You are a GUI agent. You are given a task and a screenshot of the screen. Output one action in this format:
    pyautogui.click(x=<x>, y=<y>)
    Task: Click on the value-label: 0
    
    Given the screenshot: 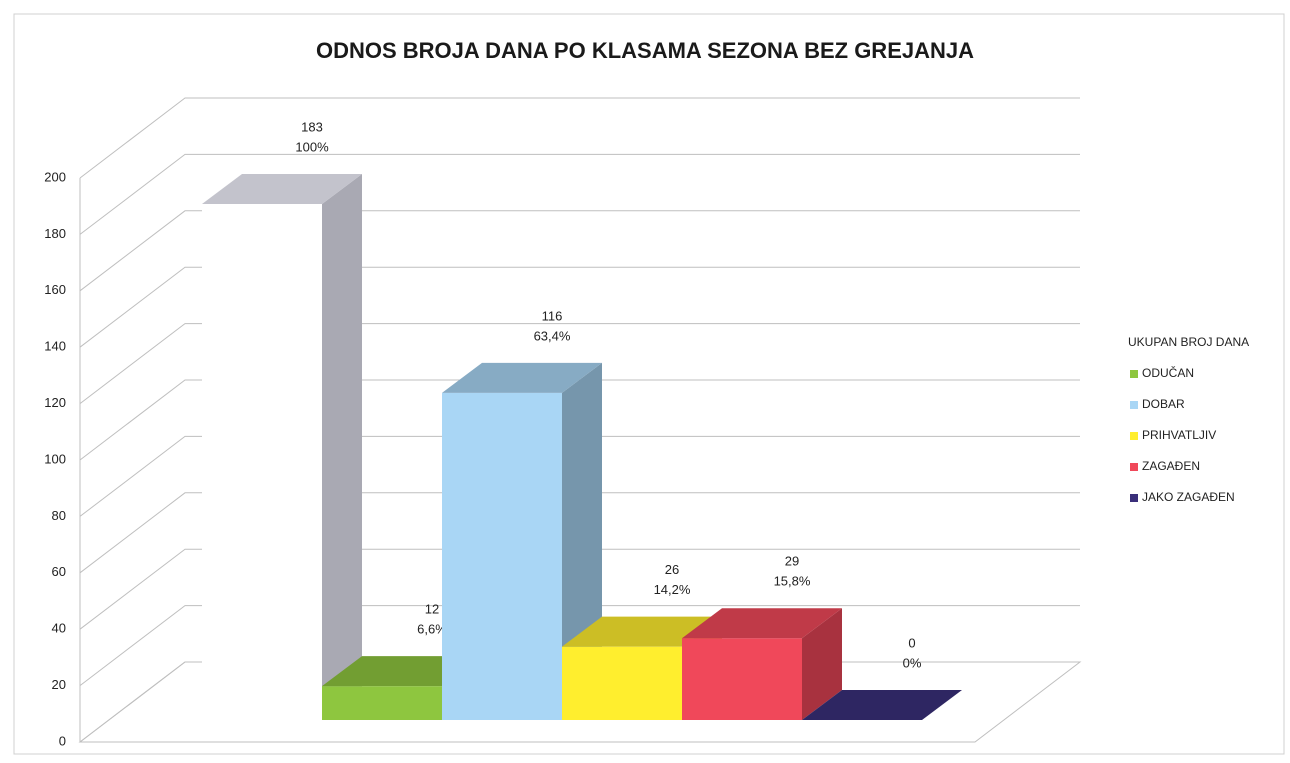 What is the action you would take?
    pyautogui.click(x=911, y=642)
    